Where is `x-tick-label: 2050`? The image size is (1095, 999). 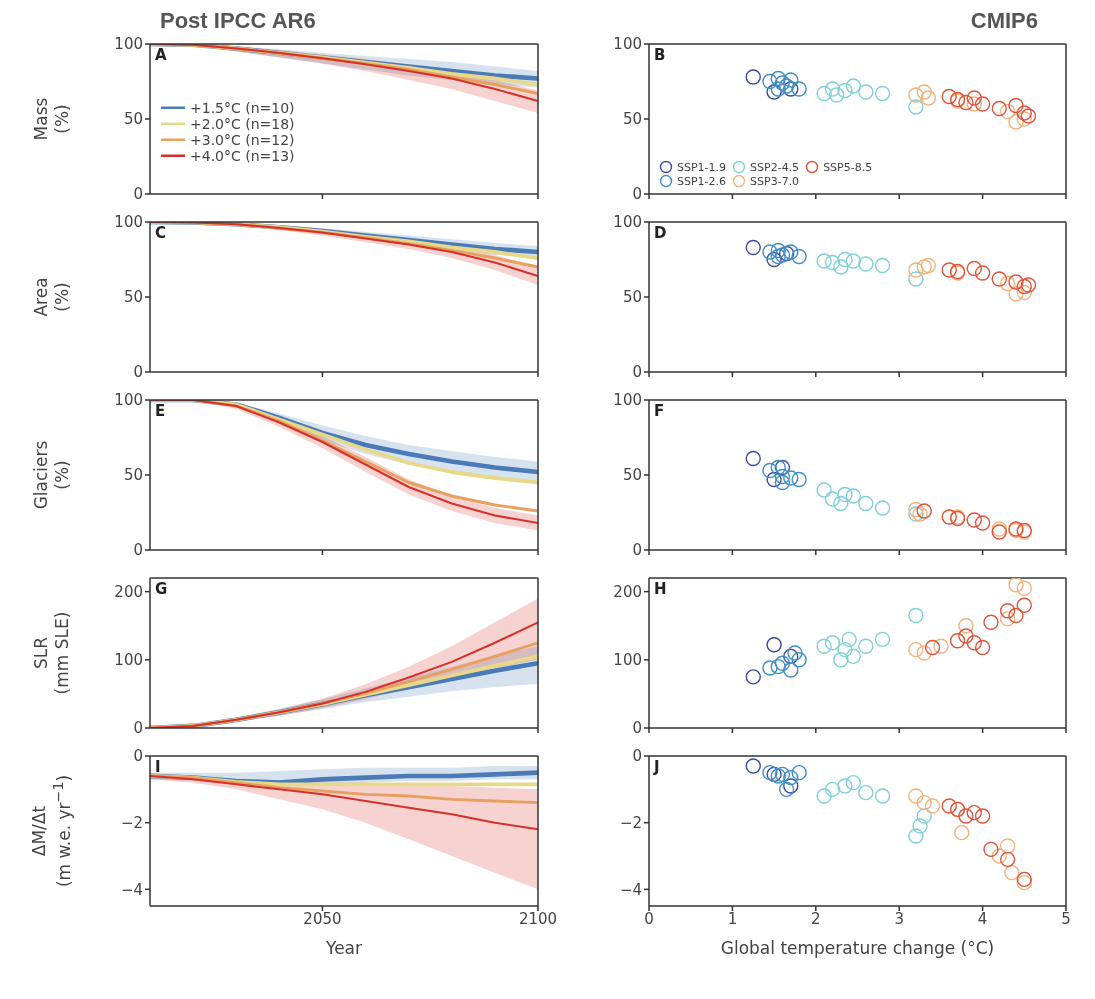 x-tick-label: 2050 is located at coordinates (322, 918).